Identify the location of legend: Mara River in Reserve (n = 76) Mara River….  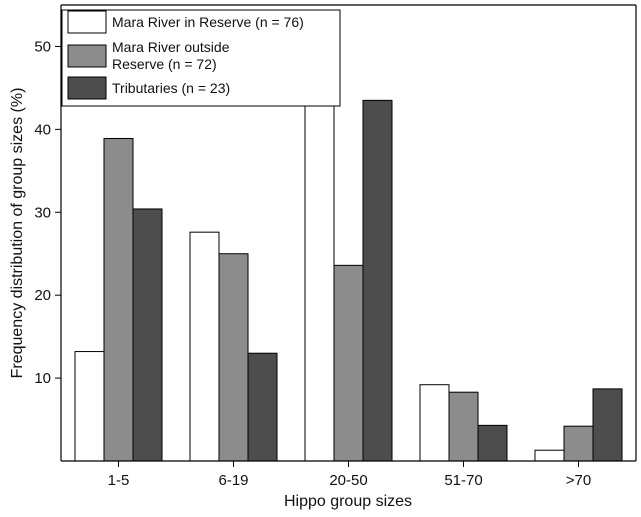
(201, 58).